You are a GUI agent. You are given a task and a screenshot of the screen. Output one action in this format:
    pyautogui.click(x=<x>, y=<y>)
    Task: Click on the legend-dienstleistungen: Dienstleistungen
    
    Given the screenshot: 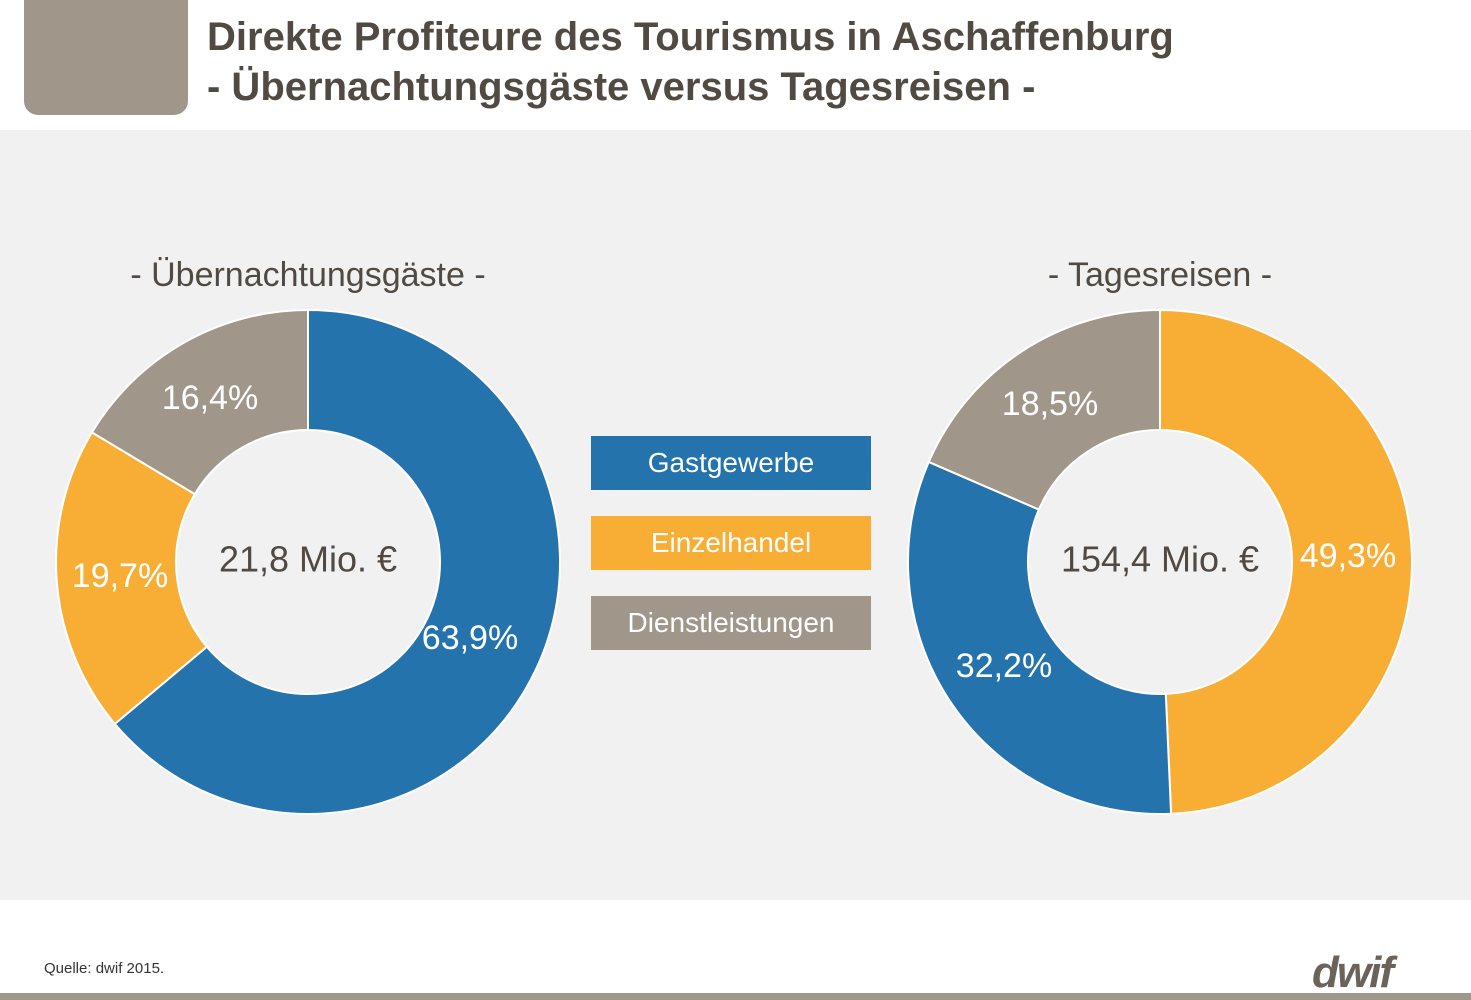 What is the action you would take?
    pyautogui.click(x=731, y=623)
    